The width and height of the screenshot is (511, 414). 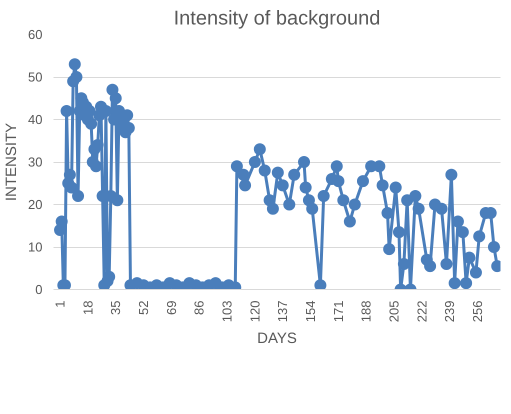 What do you see at coordinates (39, 289) in the screenshot?
I see `y-tick-label: 0` at bounding box center [39, 289].